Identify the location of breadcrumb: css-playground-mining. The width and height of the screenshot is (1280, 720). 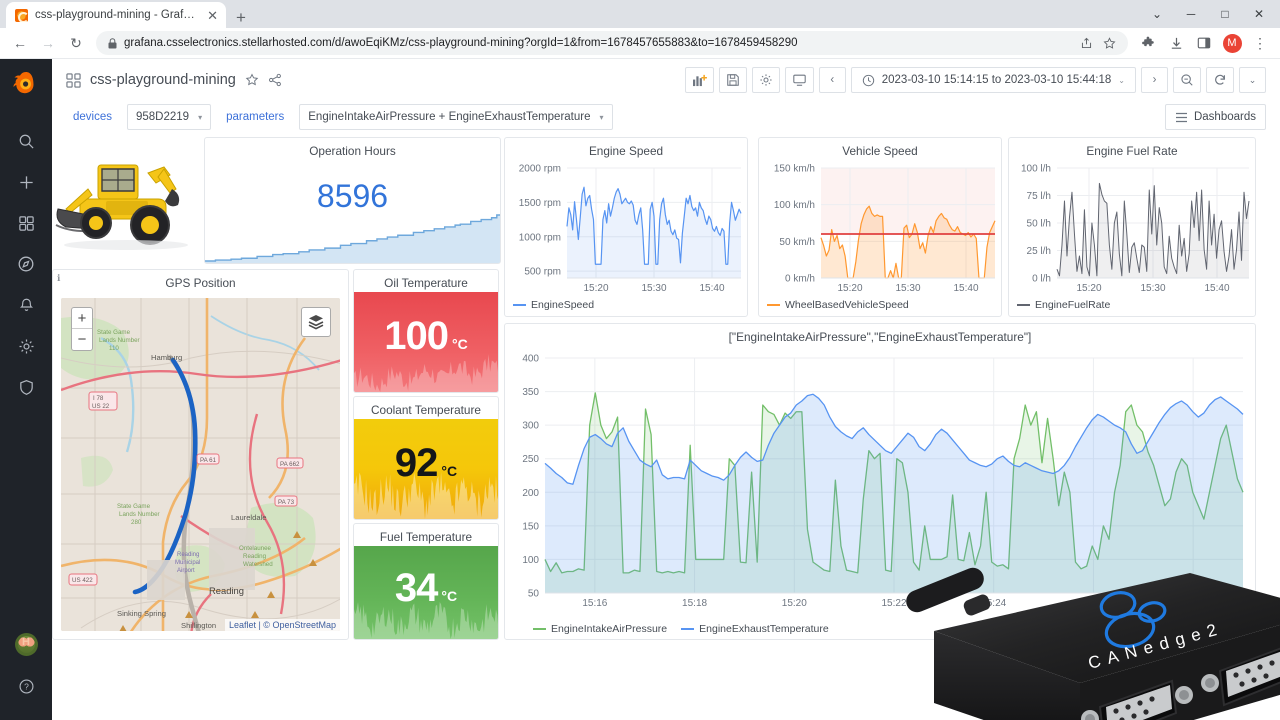
(174, 80).